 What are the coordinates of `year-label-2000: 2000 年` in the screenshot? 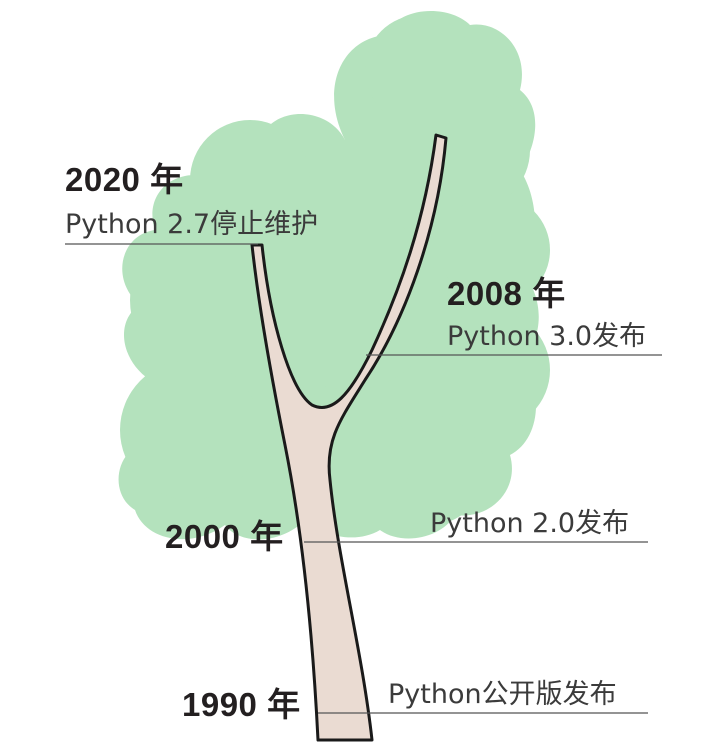 It's located at (224, 536).